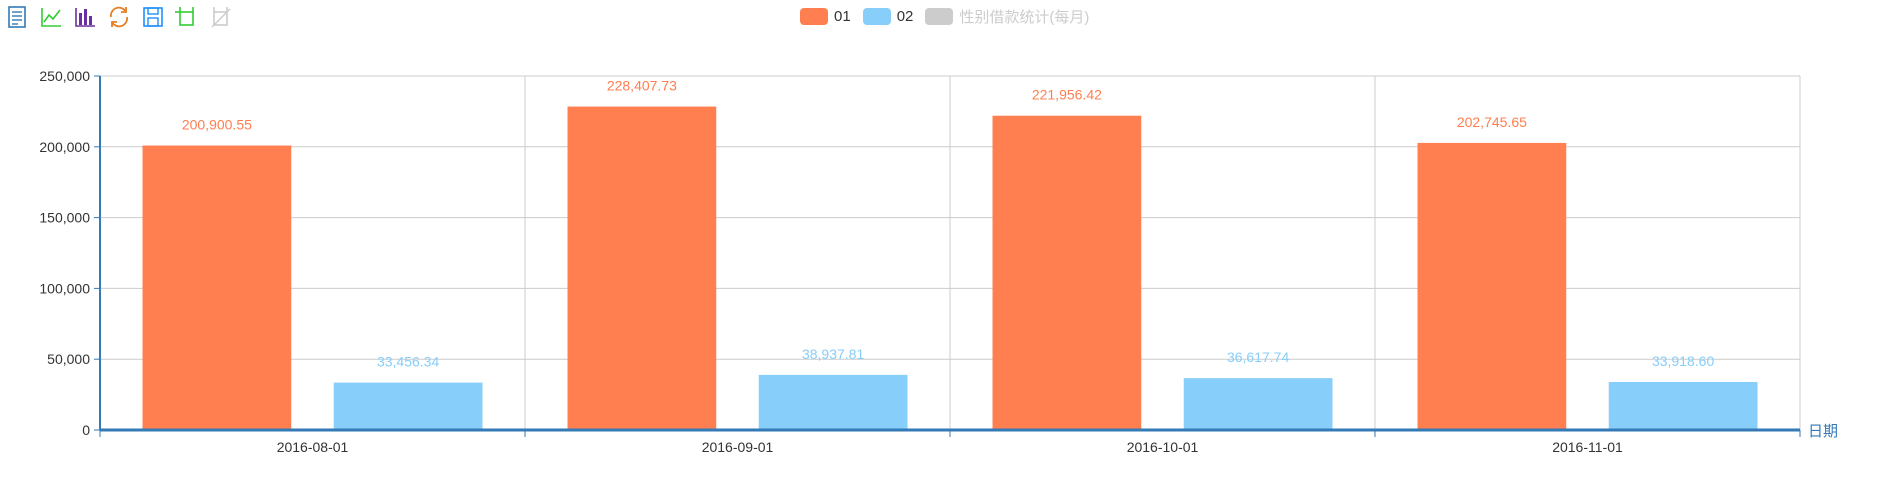 This screenshot has width=1878, height=500. What do you see at coordinates (1683, 361) in the screenshot?
I see `data-label-series-02: 33,918.60` at bounding box center [1683, 361].